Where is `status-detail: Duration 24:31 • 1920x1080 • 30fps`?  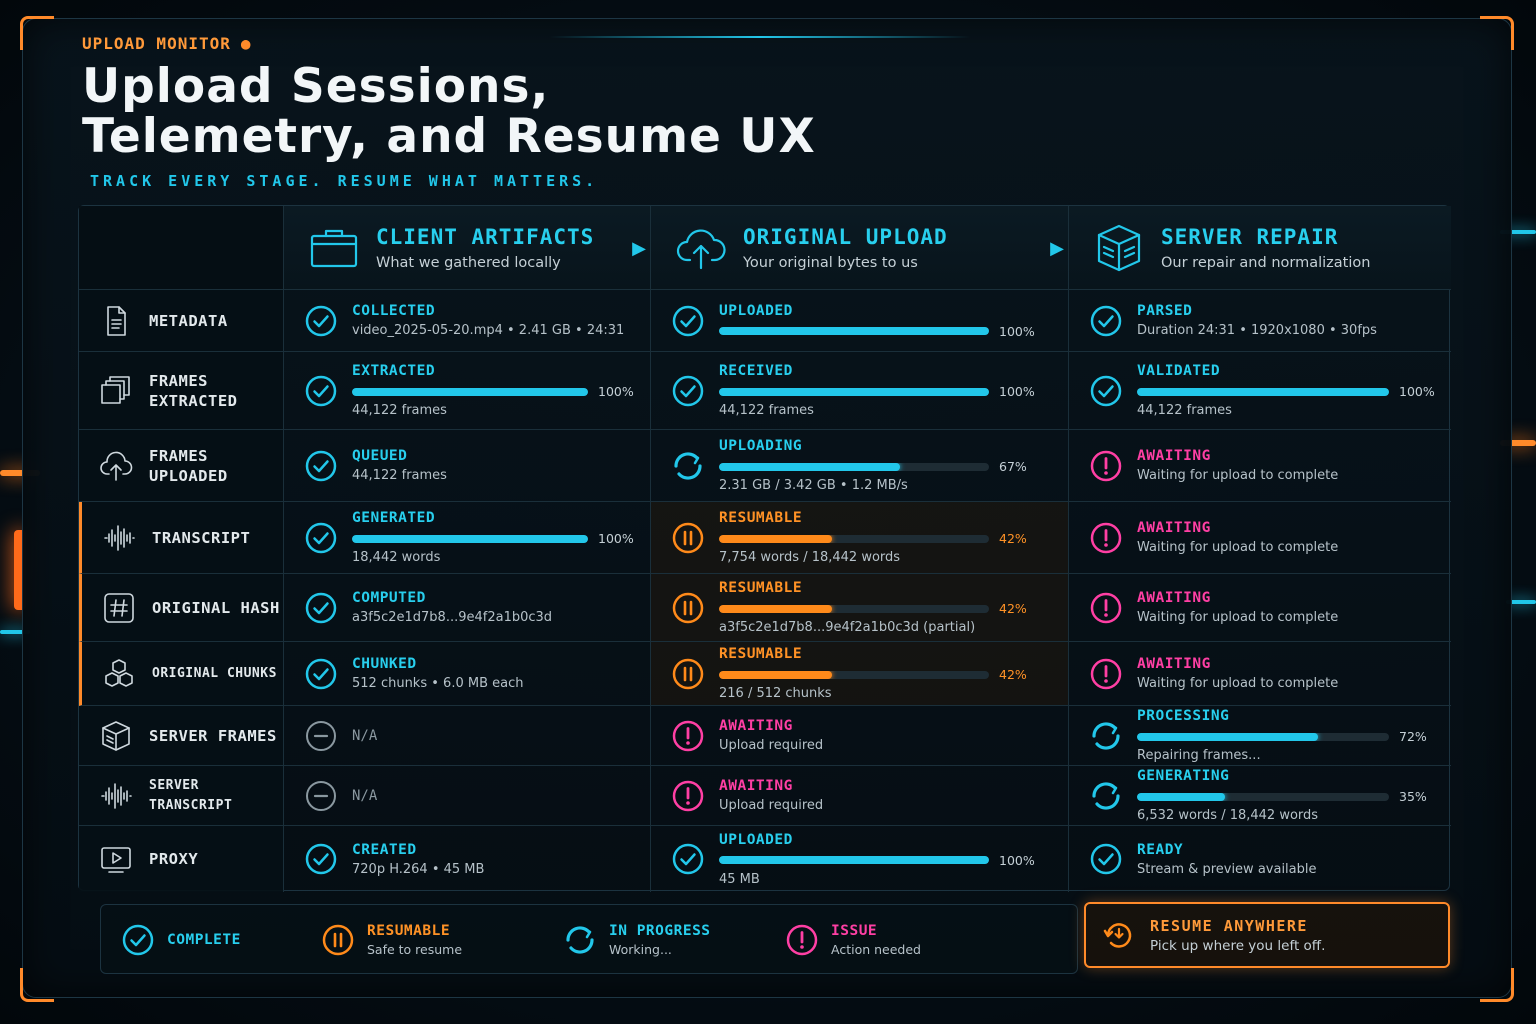 status-detail: Duration 24:31 • 1920x1080 • 30fps is located at coordinates (1257, 330).